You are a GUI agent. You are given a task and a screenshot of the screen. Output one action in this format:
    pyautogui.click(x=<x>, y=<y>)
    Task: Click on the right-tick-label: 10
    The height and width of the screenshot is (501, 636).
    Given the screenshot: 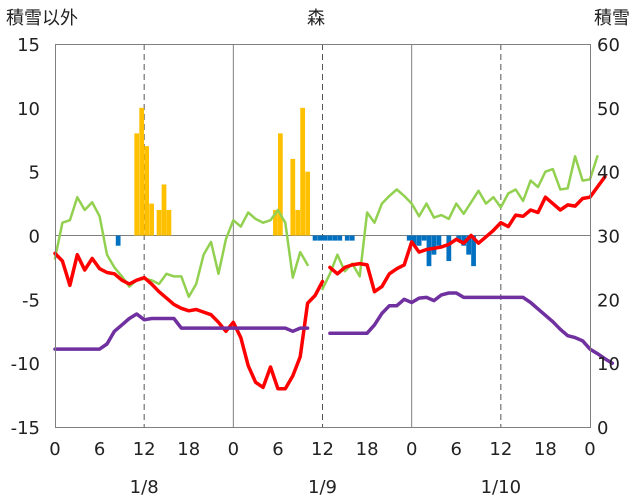 What is the action you would take?
    pyautogui.click(x=608, y=364)
    